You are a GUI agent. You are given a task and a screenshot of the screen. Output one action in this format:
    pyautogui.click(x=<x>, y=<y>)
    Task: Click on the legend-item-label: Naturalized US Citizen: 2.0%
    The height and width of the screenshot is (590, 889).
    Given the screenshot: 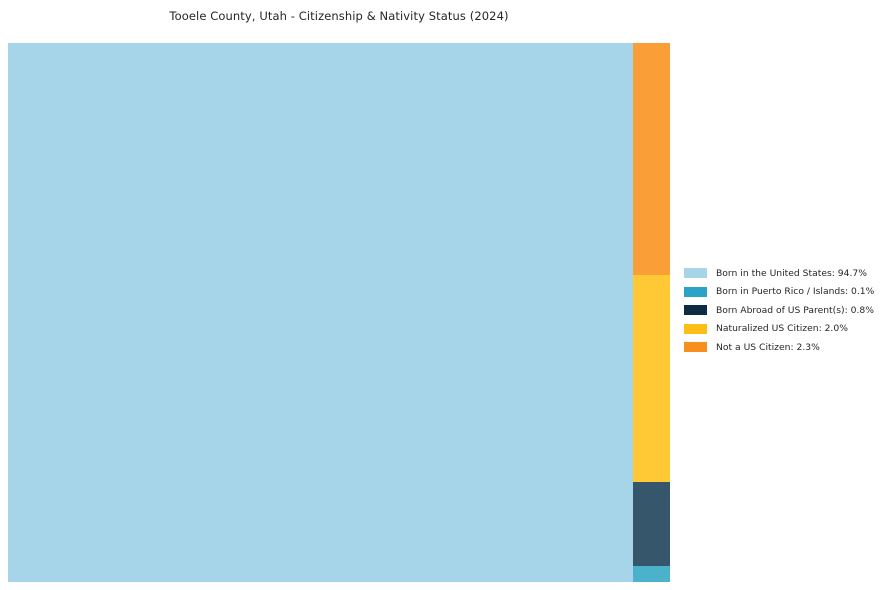 What is the action you would take?
    pyautogui.click(x=782, y=329)
    